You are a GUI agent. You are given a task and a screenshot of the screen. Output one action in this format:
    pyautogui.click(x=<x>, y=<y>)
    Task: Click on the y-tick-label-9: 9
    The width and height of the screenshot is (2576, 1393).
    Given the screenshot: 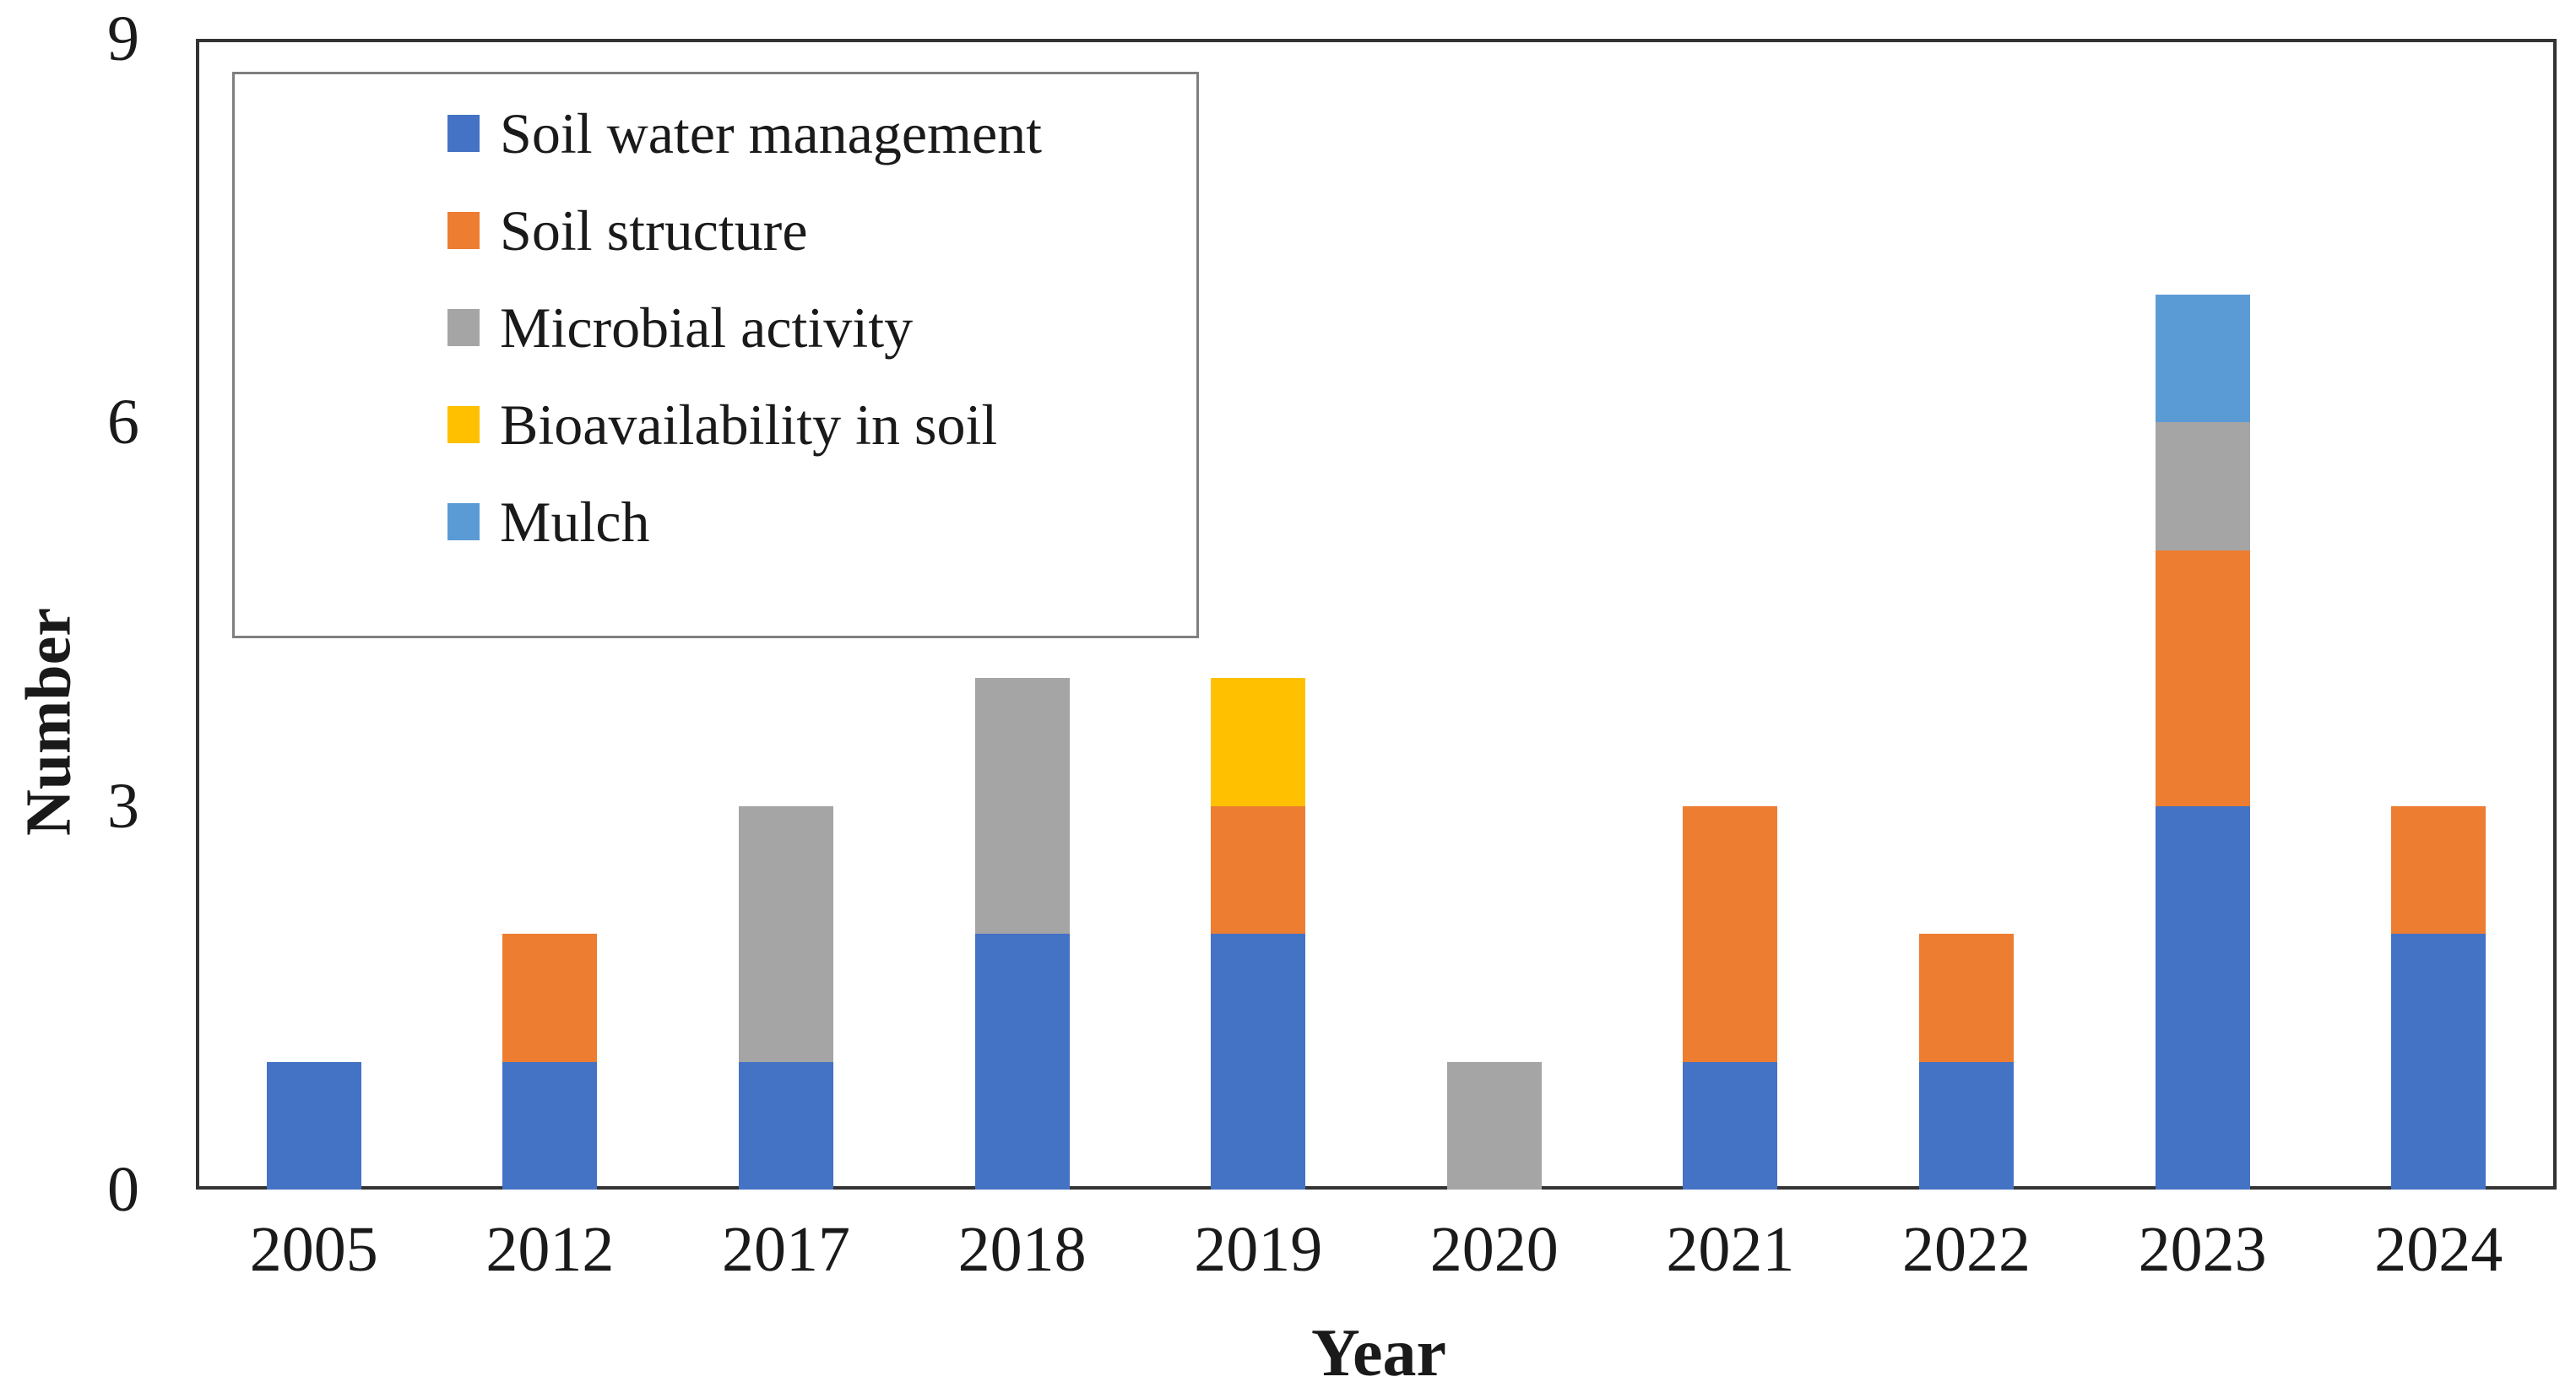 What is the action you would take?
    pyautogui.click(x=123, y=38)
    